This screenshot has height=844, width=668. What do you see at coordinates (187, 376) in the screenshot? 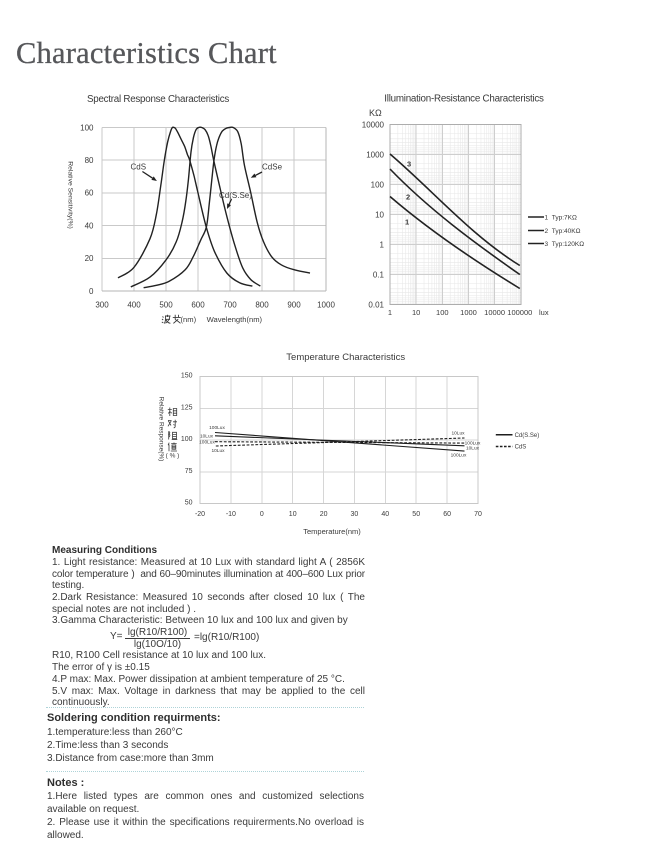
I see `svg-text: 150` at bounding box center [187, 376].